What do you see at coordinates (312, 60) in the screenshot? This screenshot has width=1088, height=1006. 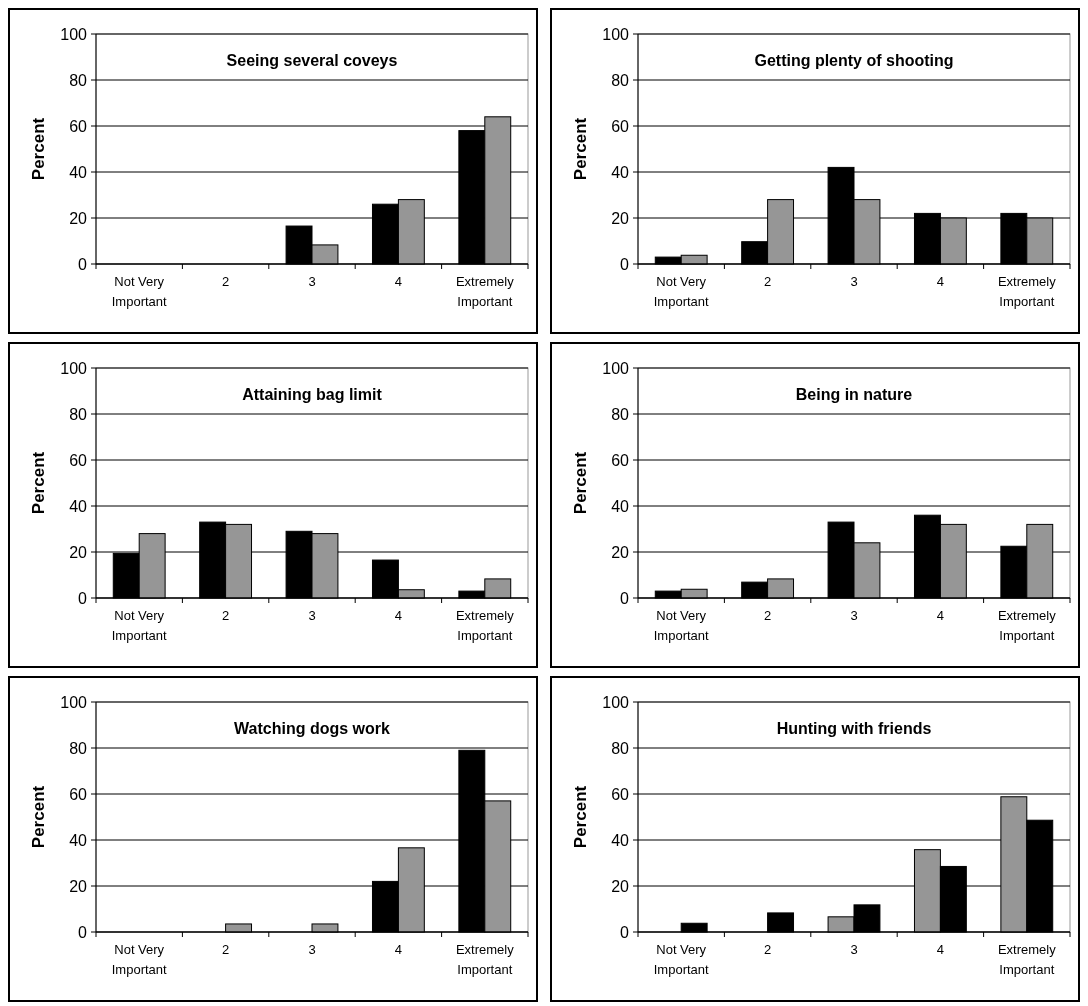 I see `text: Seeing several coveys` at bounding box center [312, 60].